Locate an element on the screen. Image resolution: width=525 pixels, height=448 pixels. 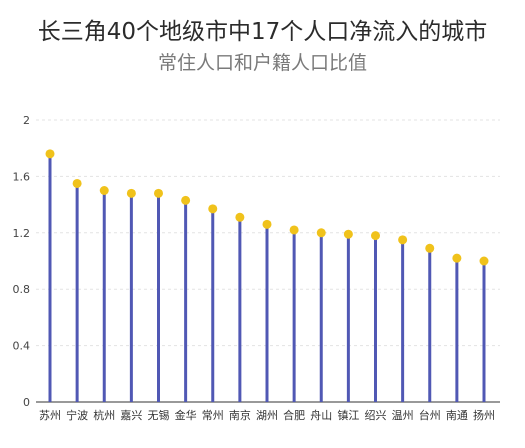
y-tick-label: 0 is located at coordinates (26, 402).